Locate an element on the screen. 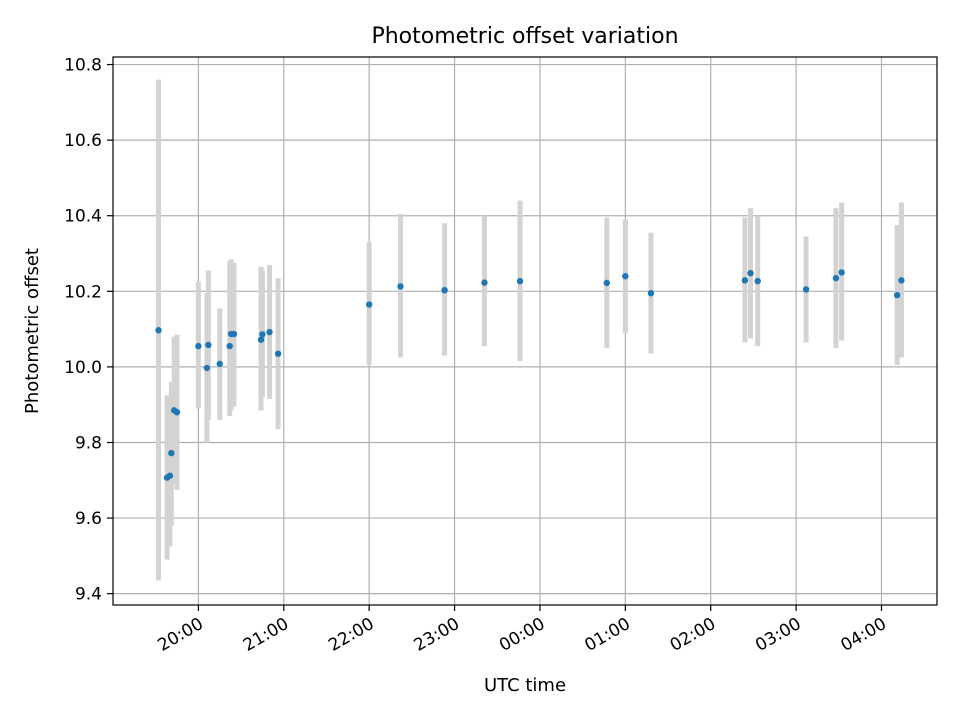 The width and height of the screenshot is (960, 720). y-axis-label: Photometric offset is located at coordinates (32, 331).